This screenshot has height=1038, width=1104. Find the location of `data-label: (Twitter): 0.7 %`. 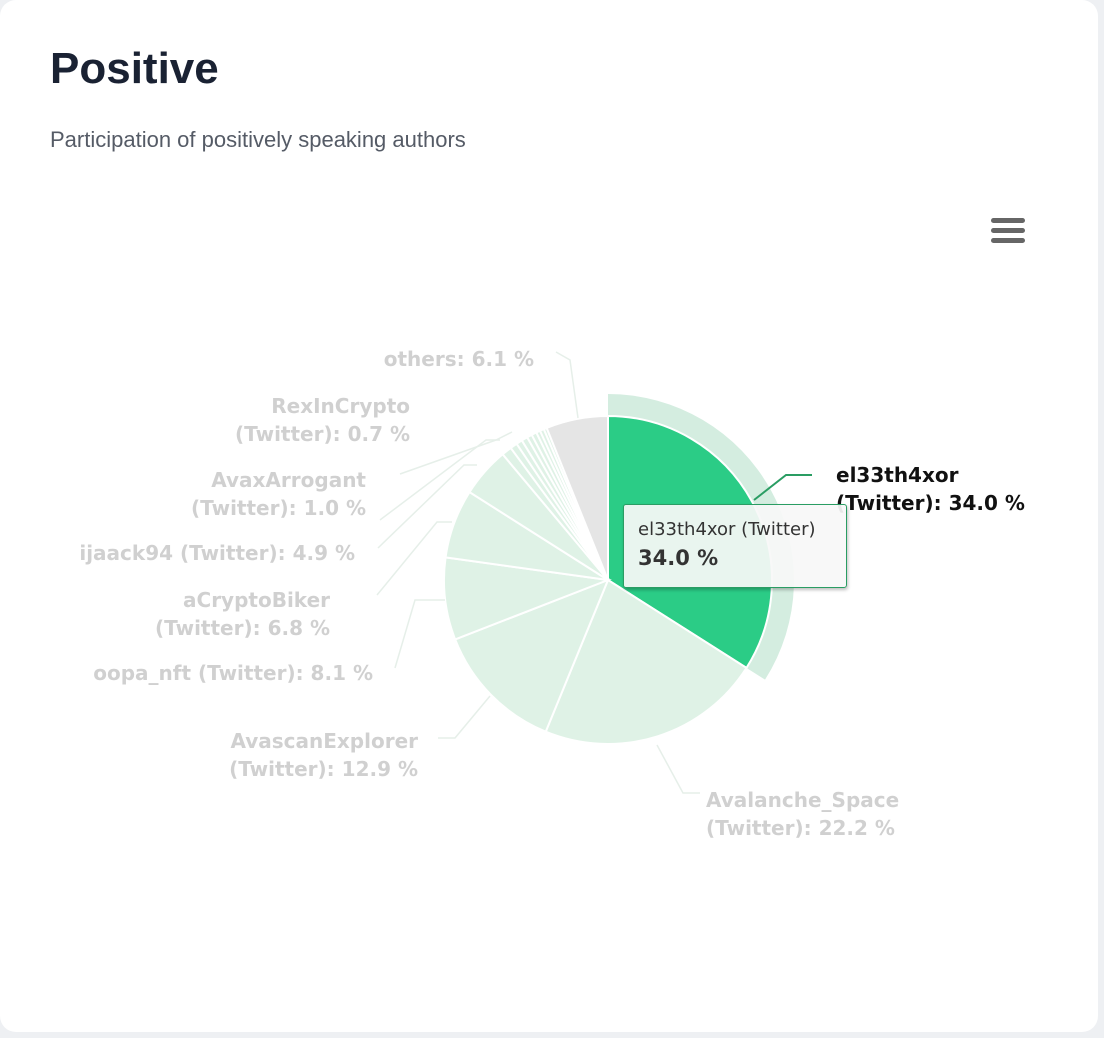

data-label: (Twitter): 0.7 % is located at coordinates (322, 434).